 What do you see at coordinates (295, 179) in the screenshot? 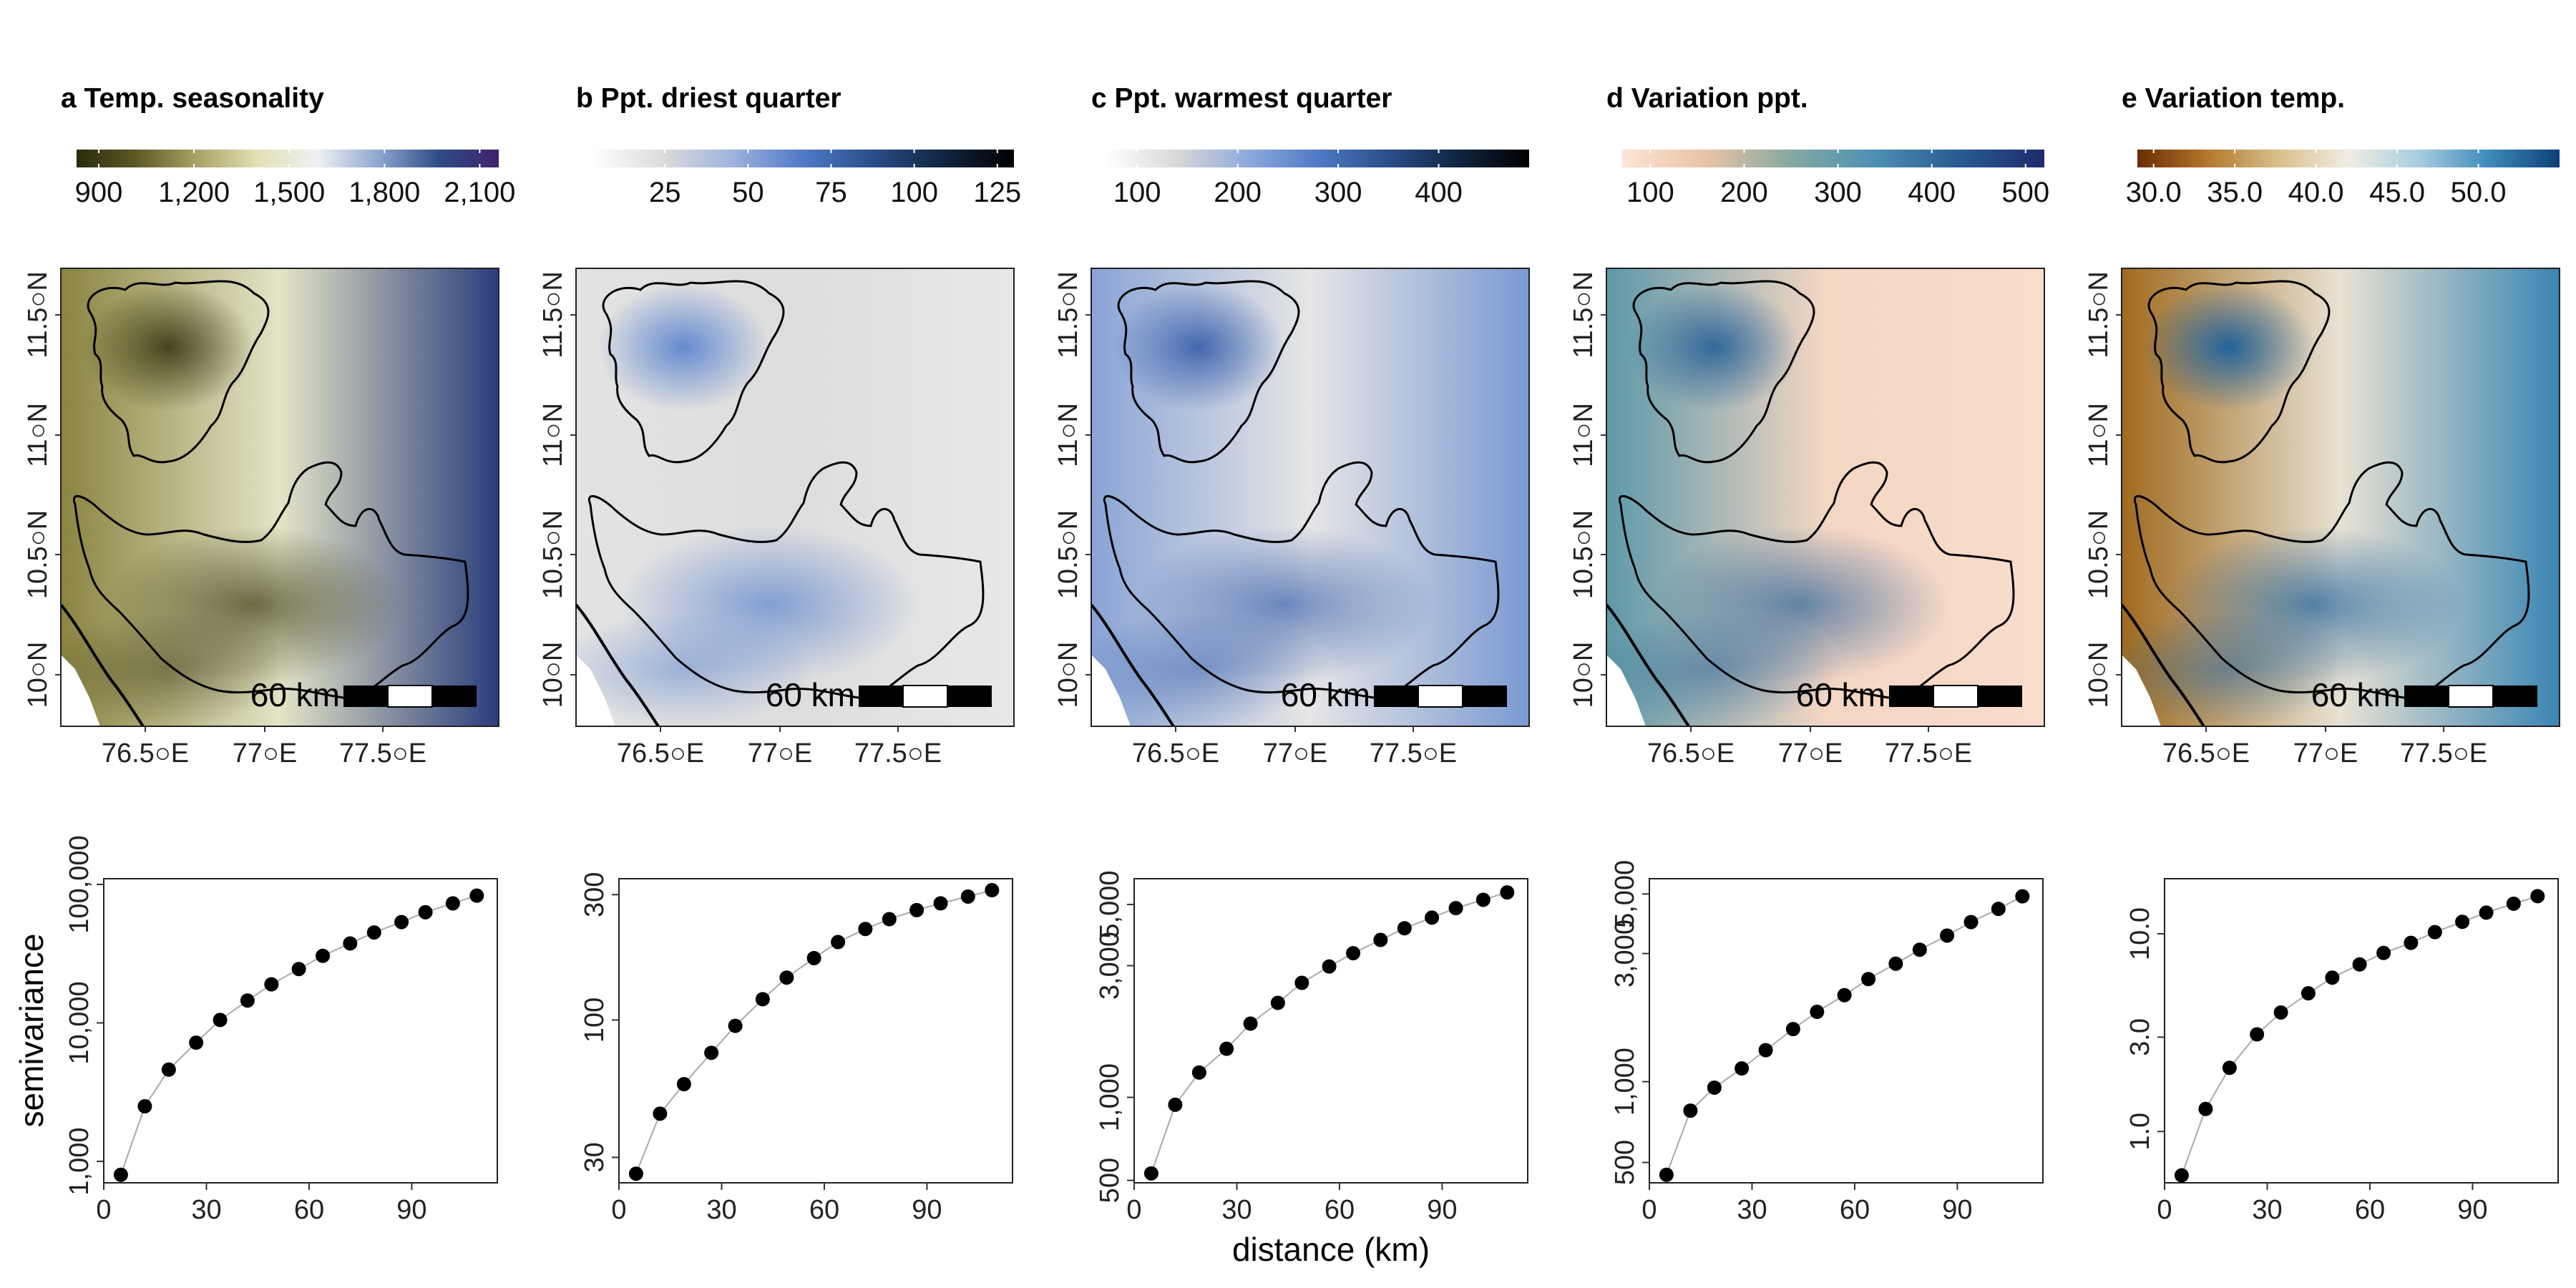
I see `colorbar: 900 1,200 1,500 1,800 2,100` at bounding box center [295, 179].